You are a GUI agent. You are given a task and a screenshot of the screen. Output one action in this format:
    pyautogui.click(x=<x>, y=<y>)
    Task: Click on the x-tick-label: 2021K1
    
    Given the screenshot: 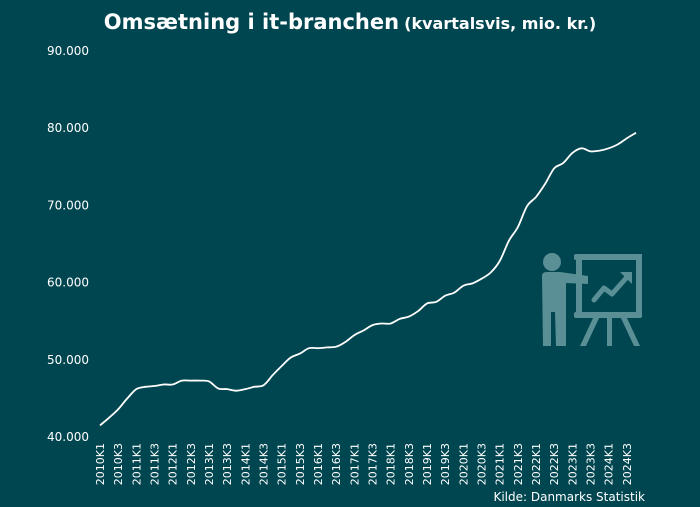 What is the action you would take?
    pyautogui.click(x=500, y=464)
    